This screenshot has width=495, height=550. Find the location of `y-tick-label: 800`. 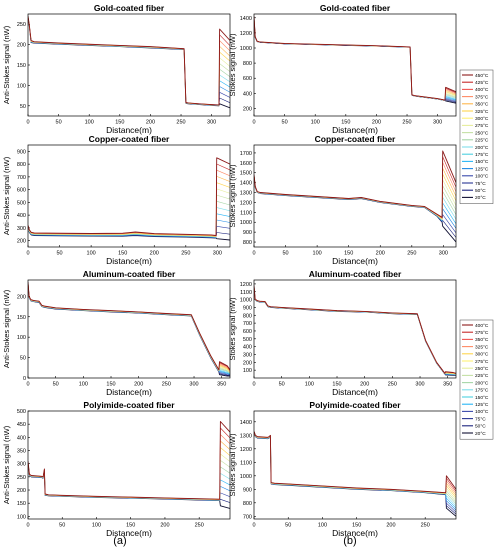

y-tick-label: 800 is located at coordinates (247, 504).